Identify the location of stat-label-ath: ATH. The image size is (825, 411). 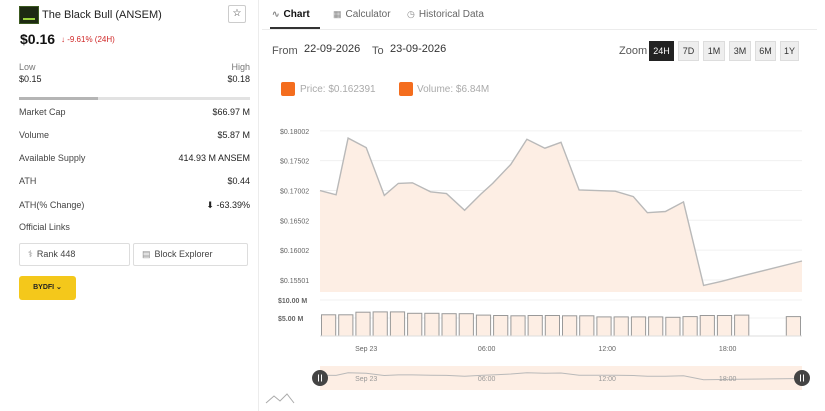
(28, 181).